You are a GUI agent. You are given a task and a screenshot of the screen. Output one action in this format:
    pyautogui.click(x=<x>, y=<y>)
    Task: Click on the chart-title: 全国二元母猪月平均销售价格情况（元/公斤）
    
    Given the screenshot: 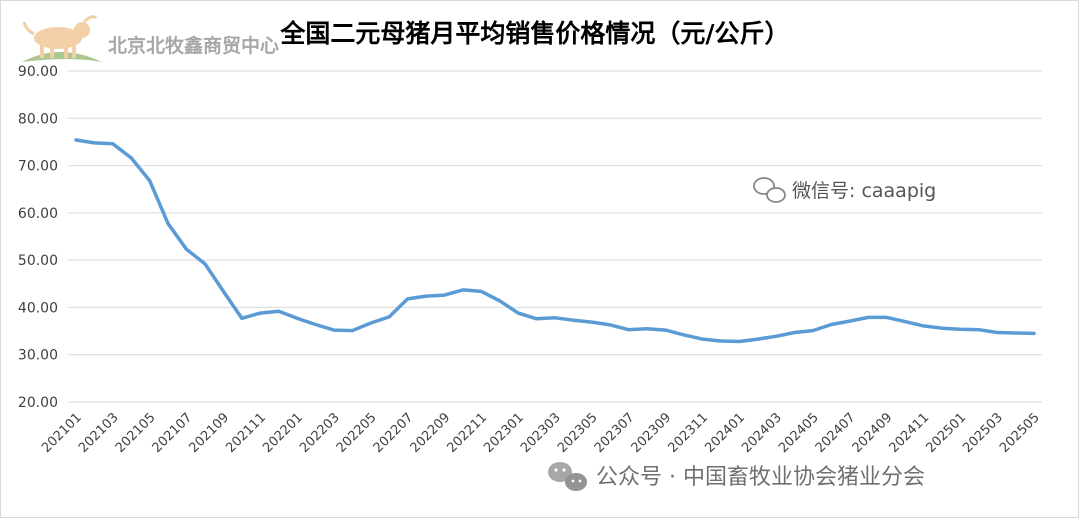 What is the action you would take?
    pyautogui.click(x=534, y=33)
    